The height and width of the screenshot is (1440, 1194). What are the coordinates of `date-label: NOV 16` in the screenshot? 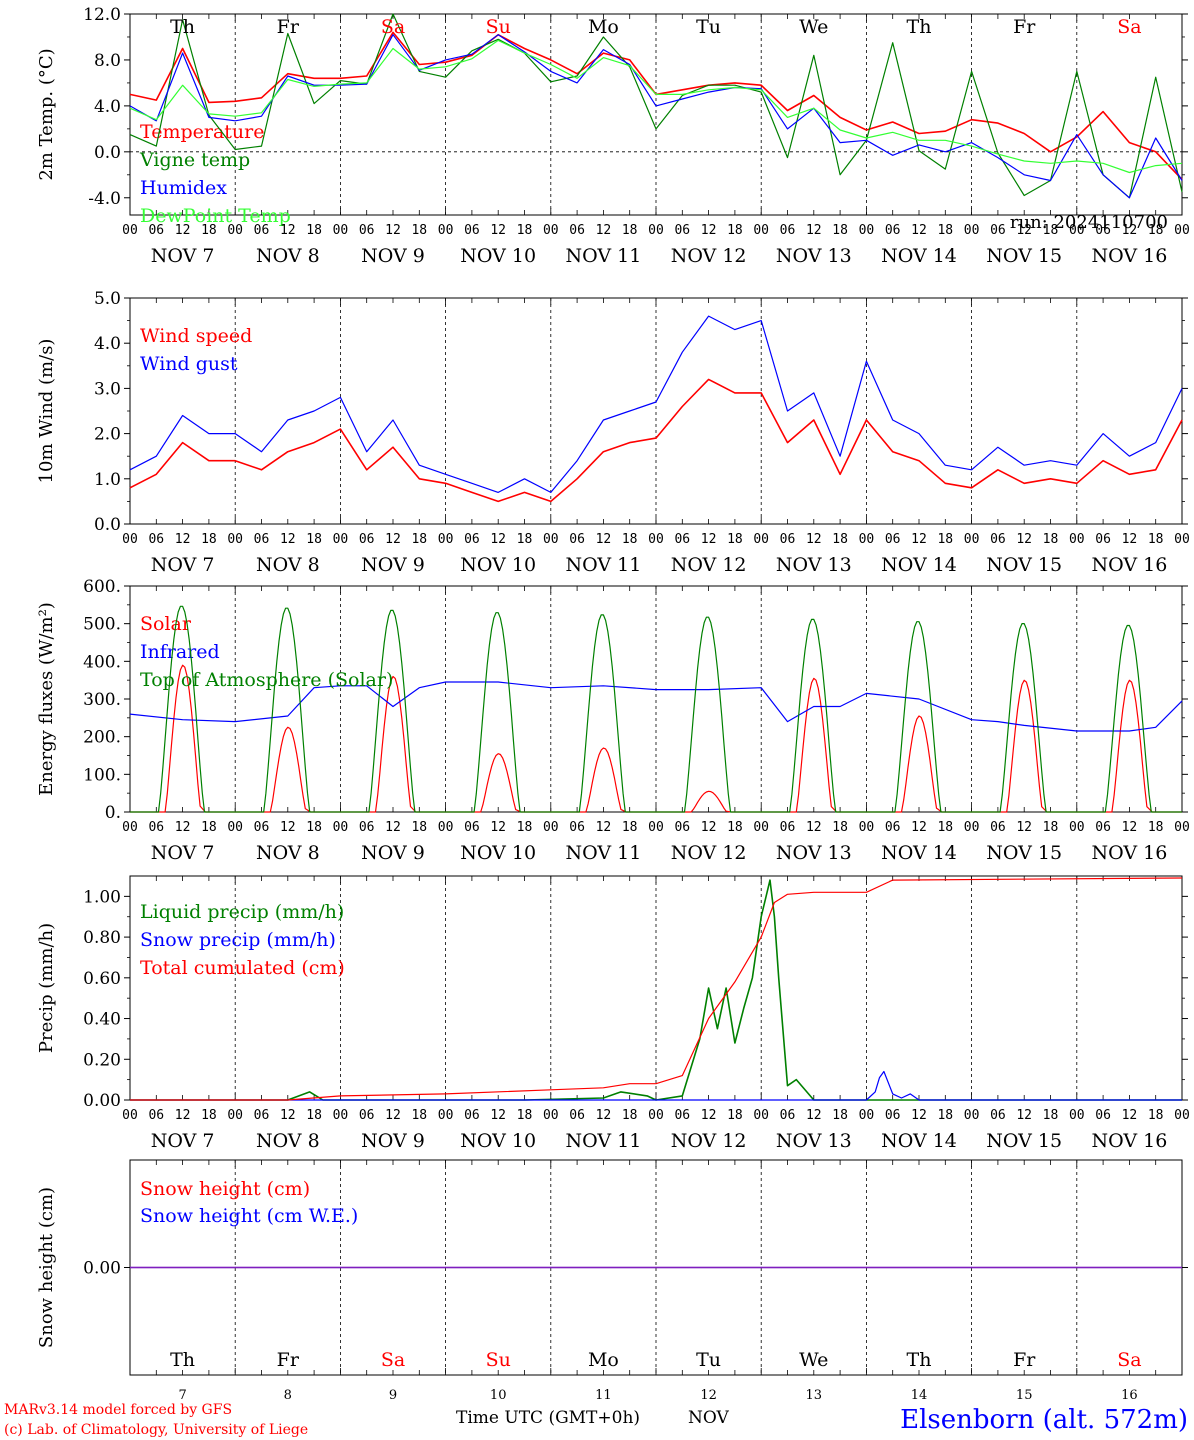 It's located at (1129, 1141).